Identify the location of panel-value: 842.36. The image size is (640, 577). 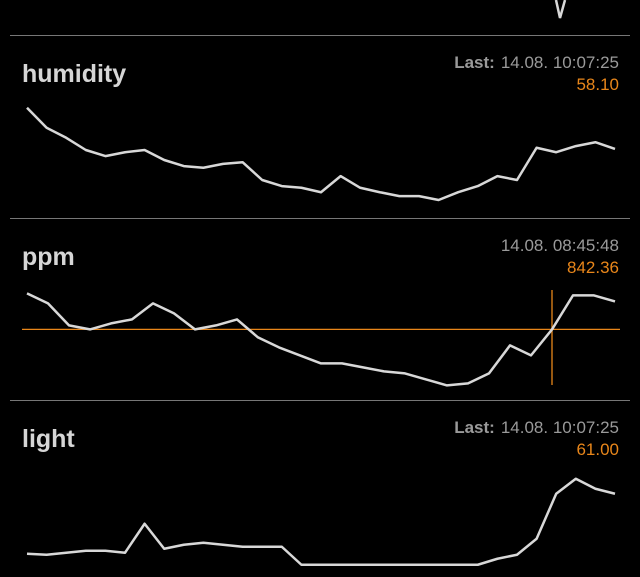
(593, 267).